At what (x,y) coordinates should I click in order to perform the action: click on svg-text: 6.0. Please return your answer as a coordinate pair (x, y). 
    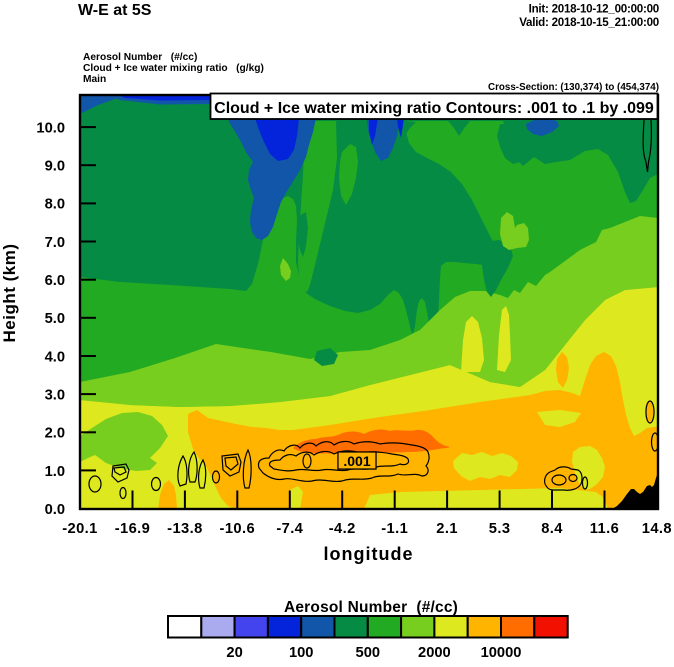
    Looking at the image, I should click on (55, 281).